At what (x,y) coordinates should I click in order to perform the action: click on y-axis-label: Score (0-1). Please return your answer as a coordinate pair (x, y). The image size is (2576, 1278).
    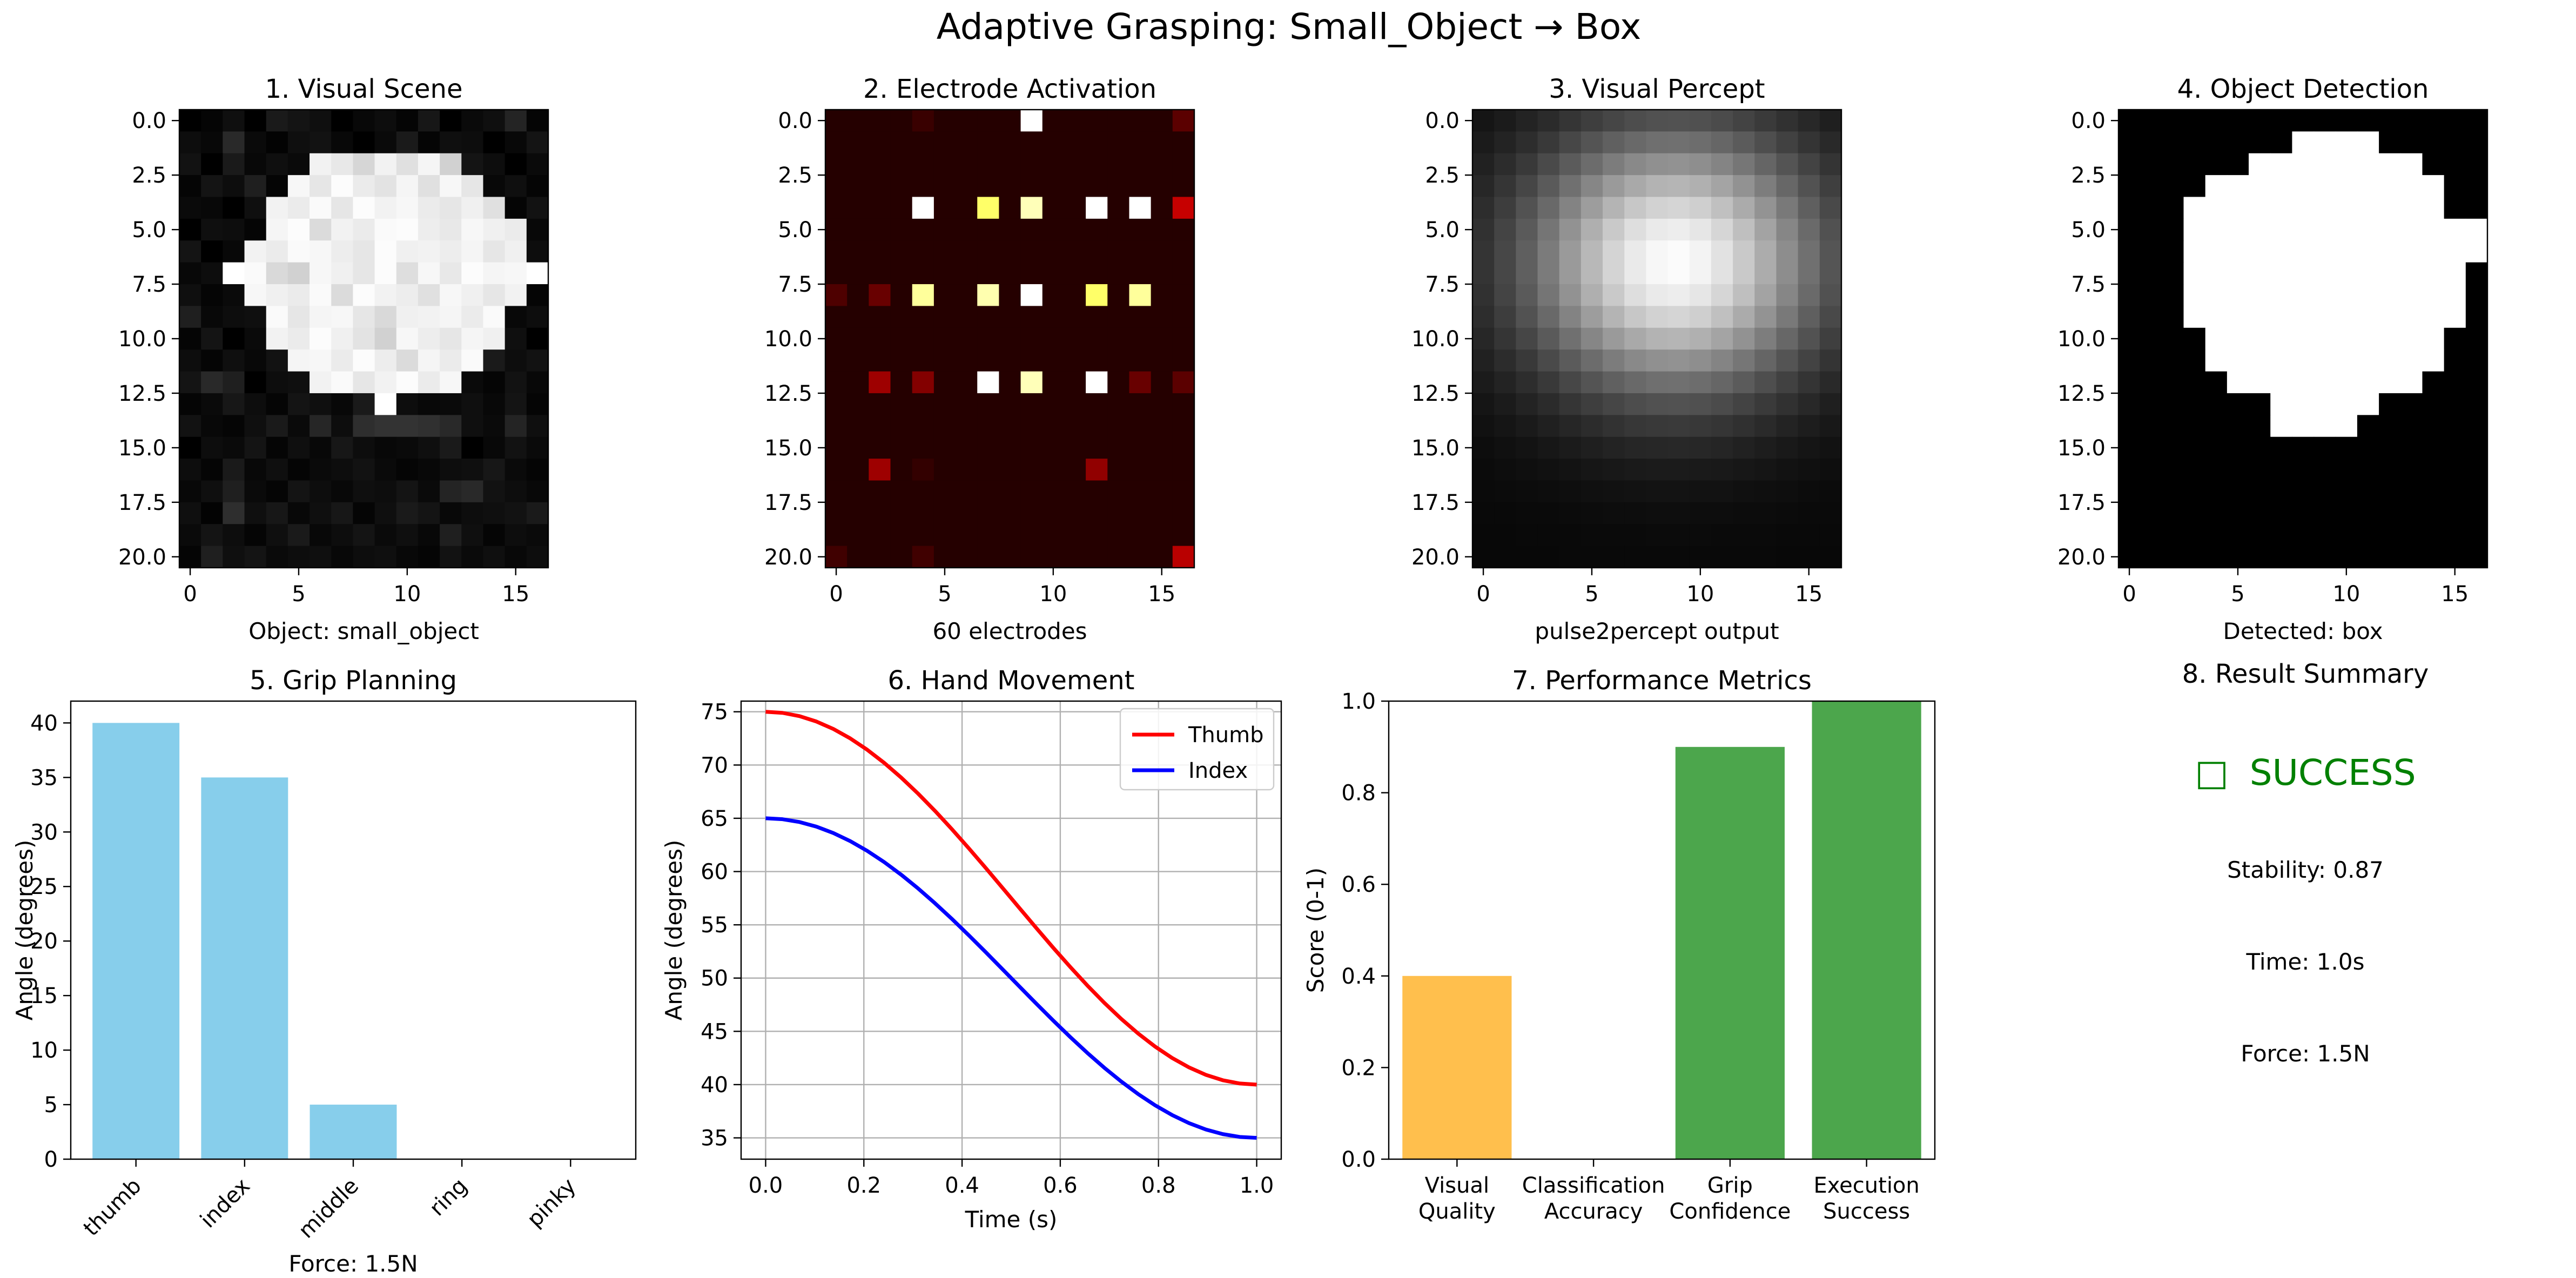
    Looking at the image, I should click on (1315, 930).